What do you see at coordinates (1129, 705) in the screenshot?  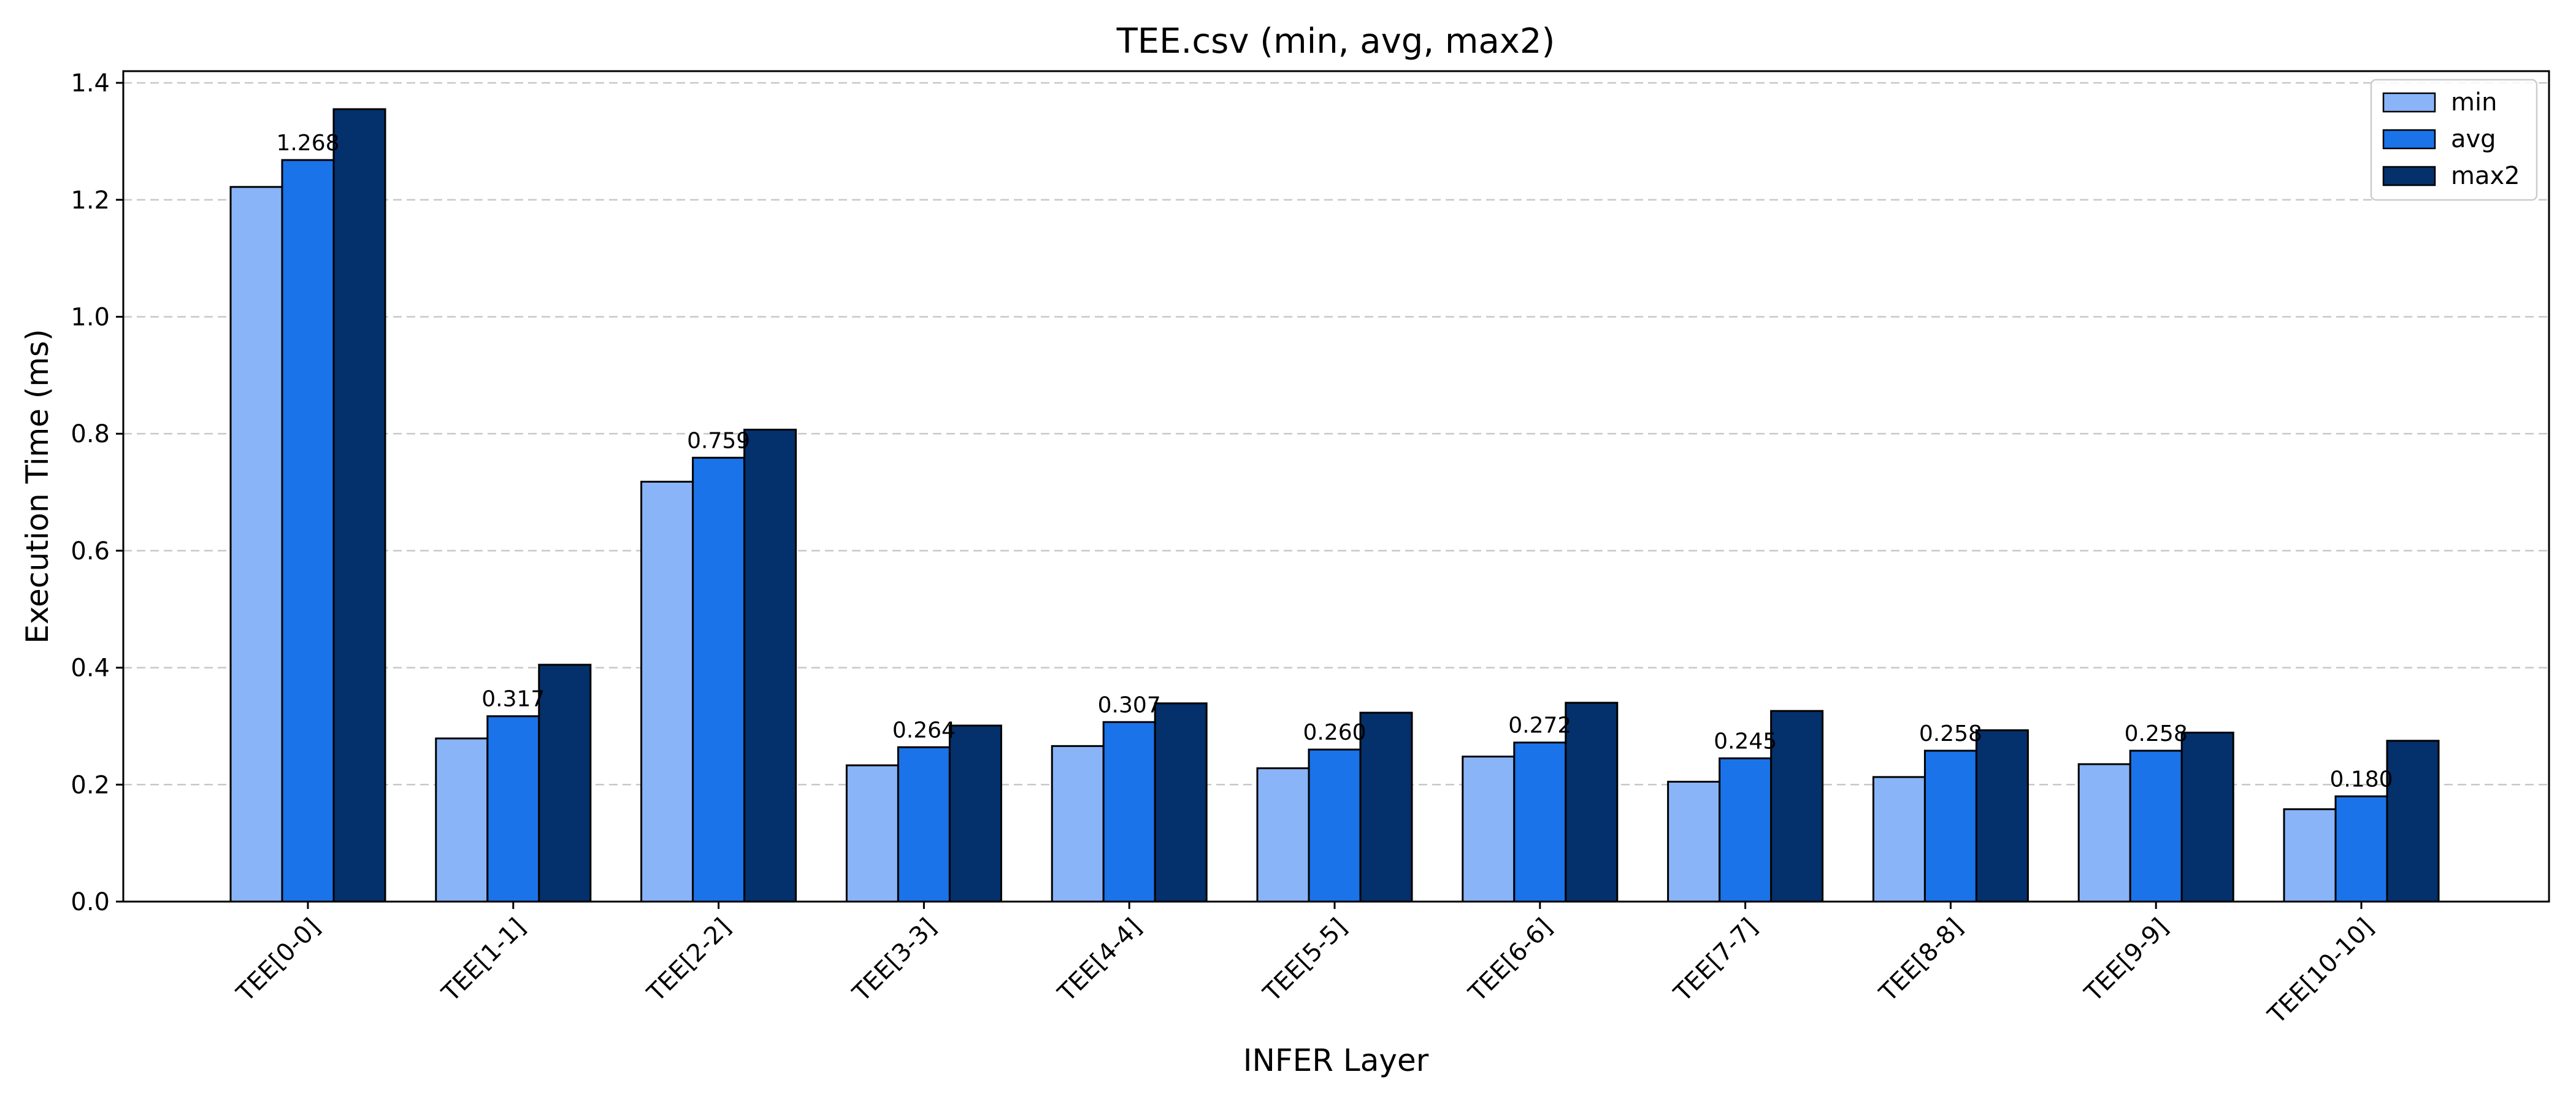 I see `data-label: 0.307` at bounding box center [1129, 705].